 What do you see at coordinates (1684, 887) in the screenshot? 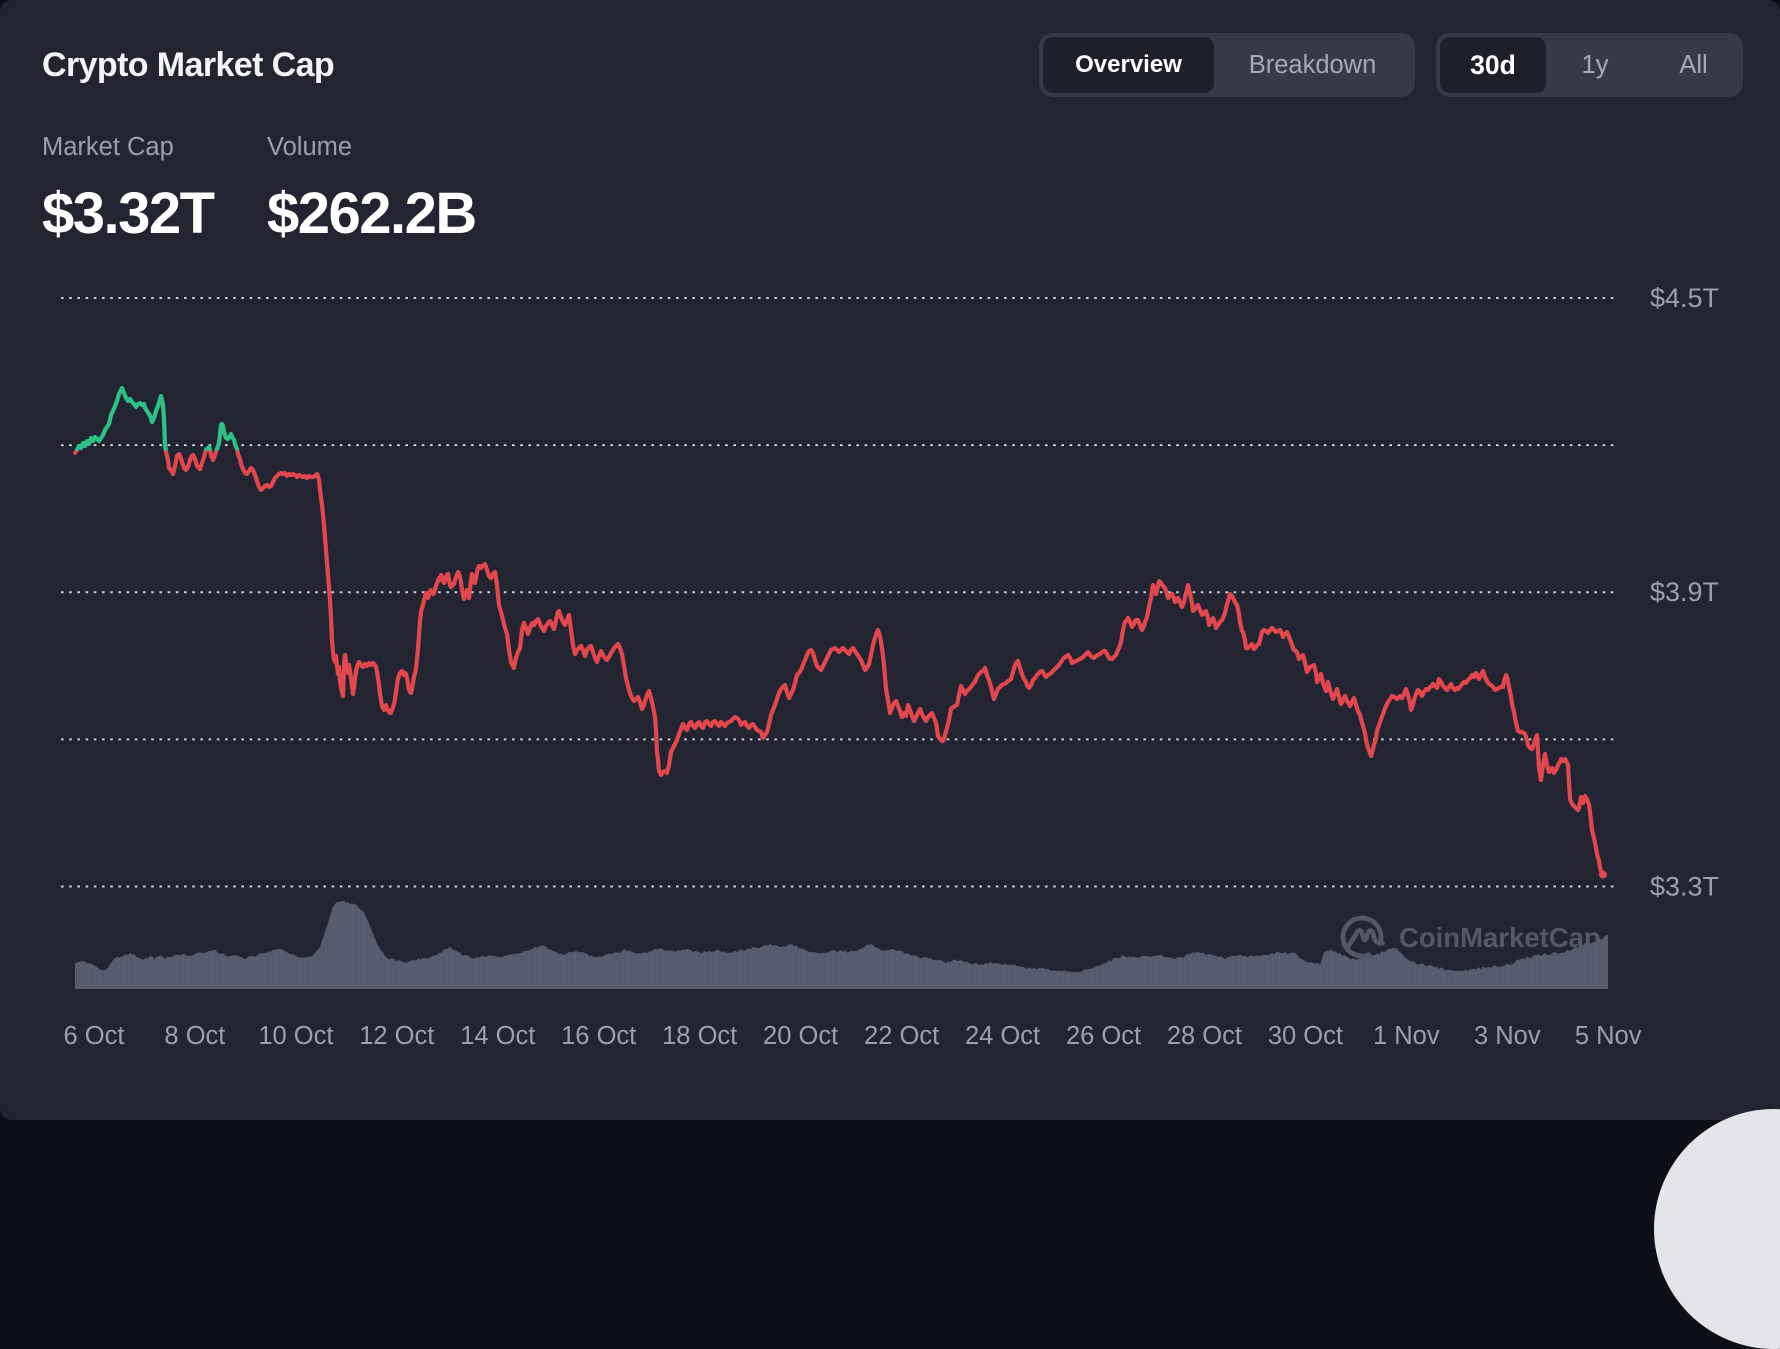
I see `svg-text: $3.3T` at bounding box center [1684, 887].